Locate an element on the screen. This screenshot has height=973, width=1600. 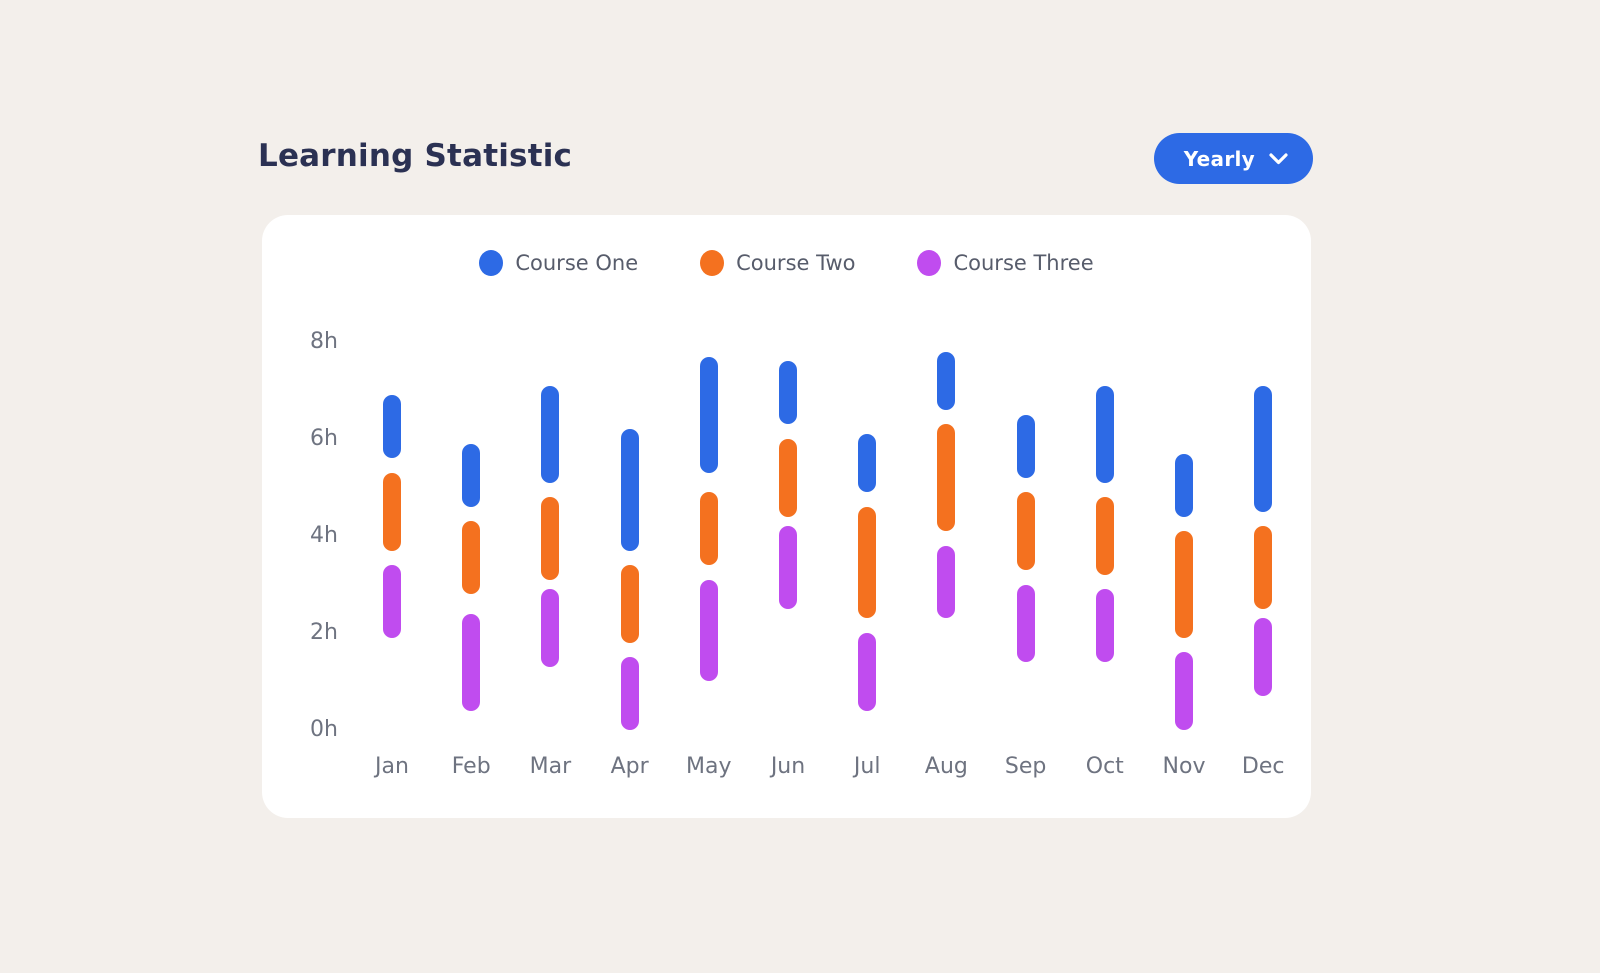
legend-label: Course Two is located at coordinates (796, 263).